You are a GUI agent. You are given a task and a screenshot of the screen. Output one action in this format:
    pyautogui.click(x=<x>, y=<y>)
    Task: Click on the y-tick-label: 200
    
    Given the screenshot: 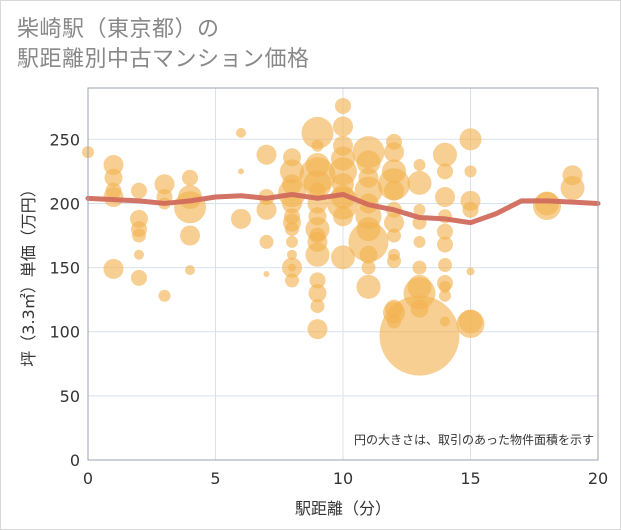 What is the action you would take?
    pyautogui.click(x=64, y=203)
    